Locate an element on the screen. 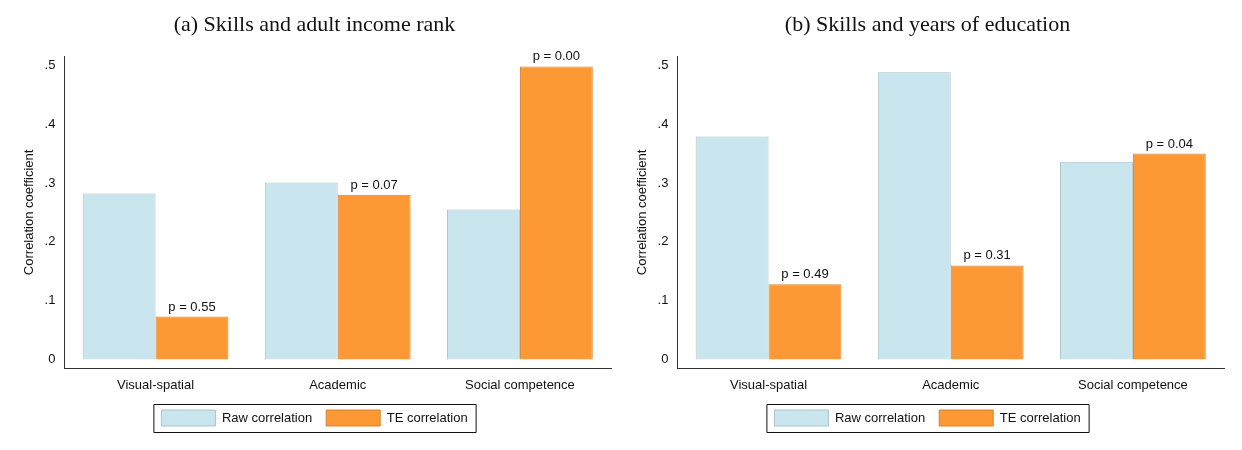 The height and width of the screenshot is (450, 1242). chart-title: (a) Skills and adult income rank is located at coordinates (314, 23).